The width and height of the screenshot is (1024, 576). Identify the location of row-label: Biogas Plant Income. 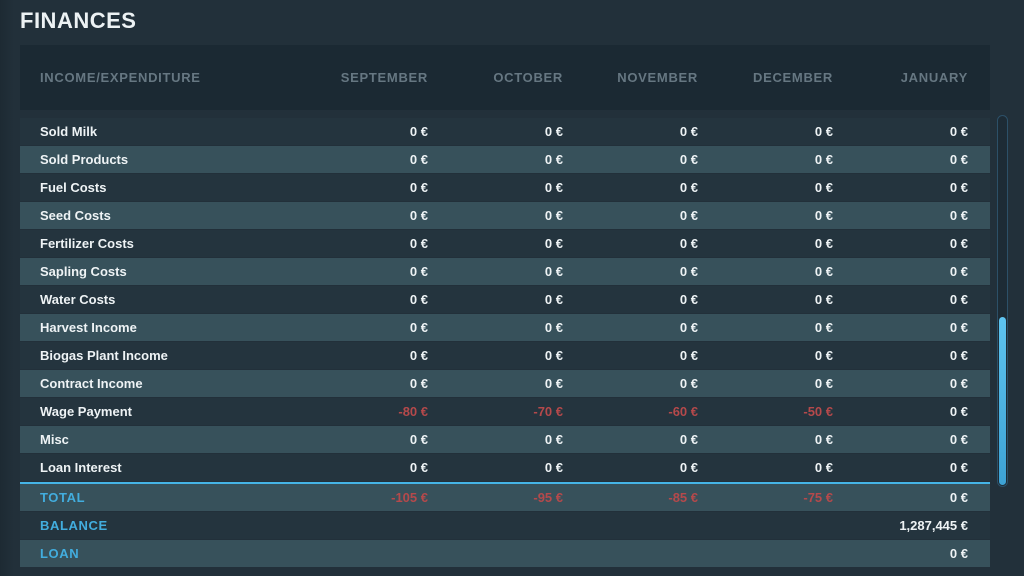
(104, 355).